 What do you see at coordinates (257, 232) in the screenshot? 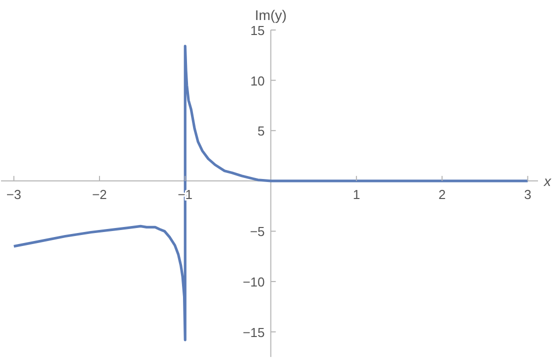
I see `y-tick-label: −5` at bounding box center [257, 232].